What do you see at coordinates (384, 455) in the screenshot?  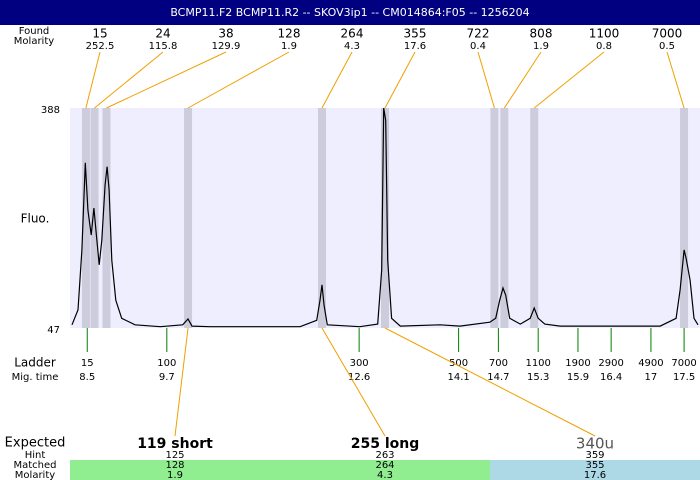 I see `hint-value: 263` at bounding box center [384, 455].